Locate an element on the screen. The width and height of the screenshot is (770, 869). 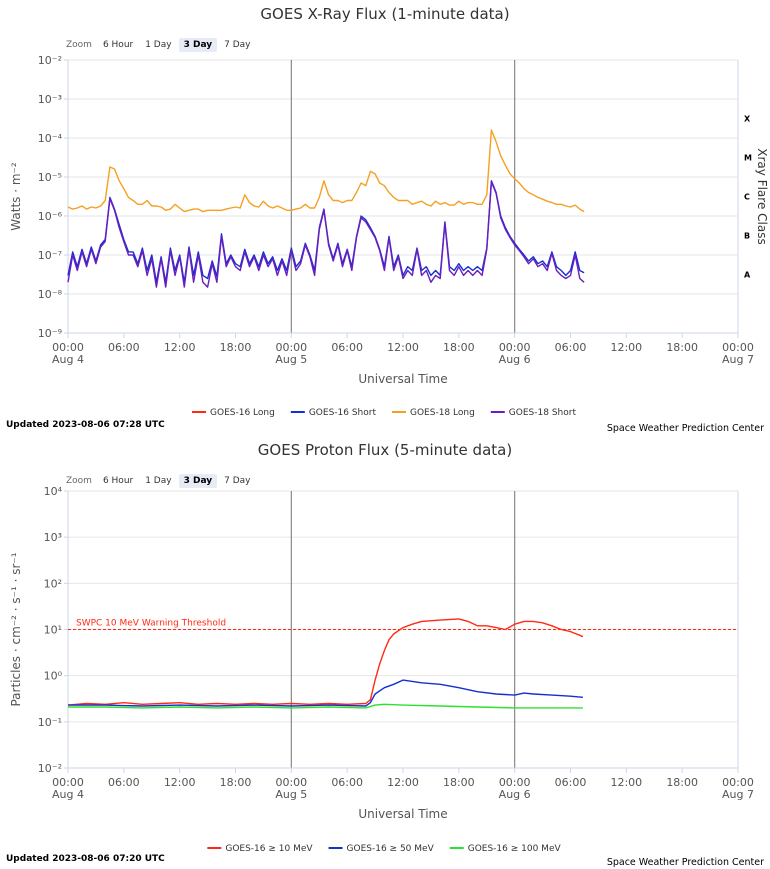
y-tick-label: 10¹ is located at coordinates (53, 630).